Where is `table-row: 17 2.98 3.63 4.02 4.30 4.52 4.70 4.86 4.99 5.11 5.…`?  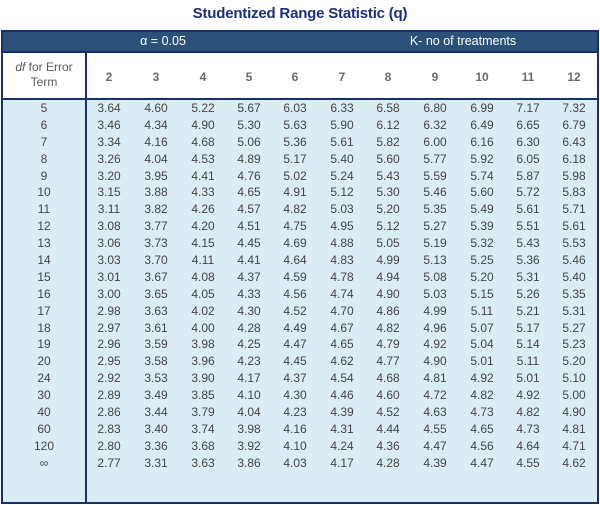 table-row: 17 2.98 3.63 4.02 4.30 4.52 4.70 4.86 4.99 5.11 5.… is located at coordinates (300, 311).